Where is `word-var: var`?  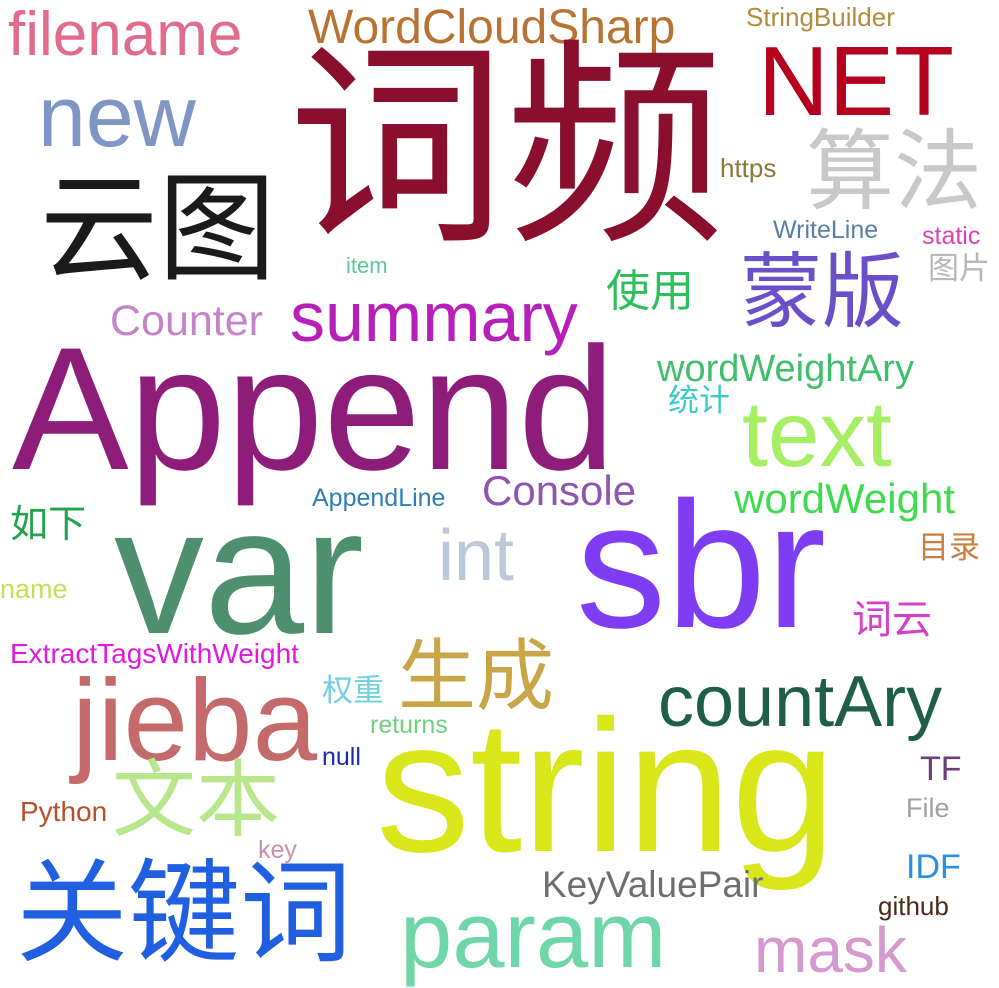
word-var: var is located at coordinates (239, 571).